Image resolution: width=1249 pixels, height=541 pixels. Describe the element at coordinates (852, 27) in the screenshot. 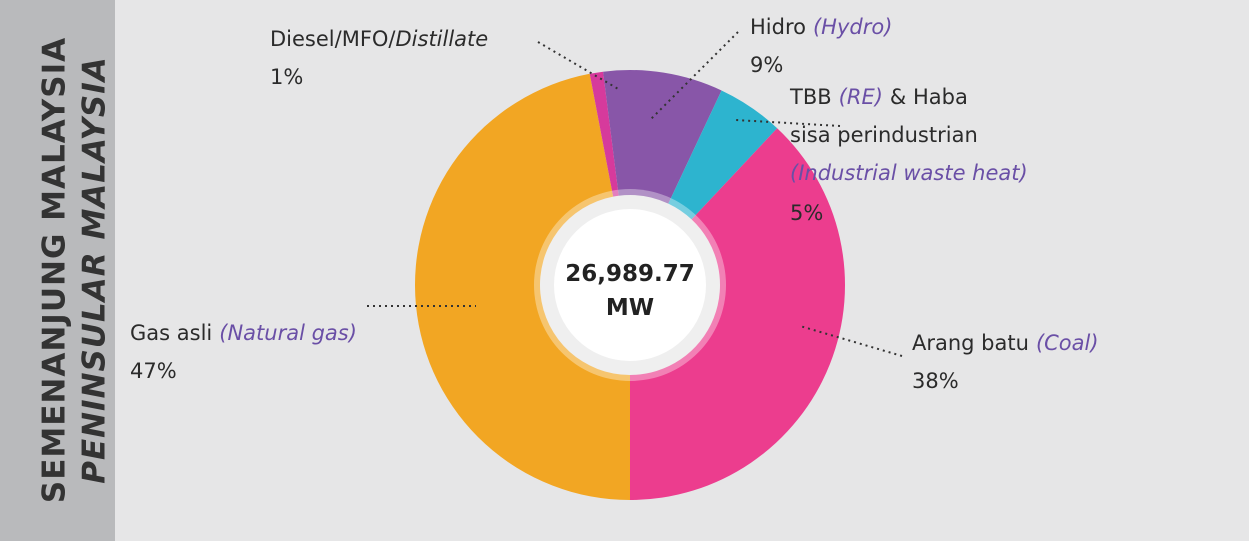

I see `label-part: (Hydro)` at that location.